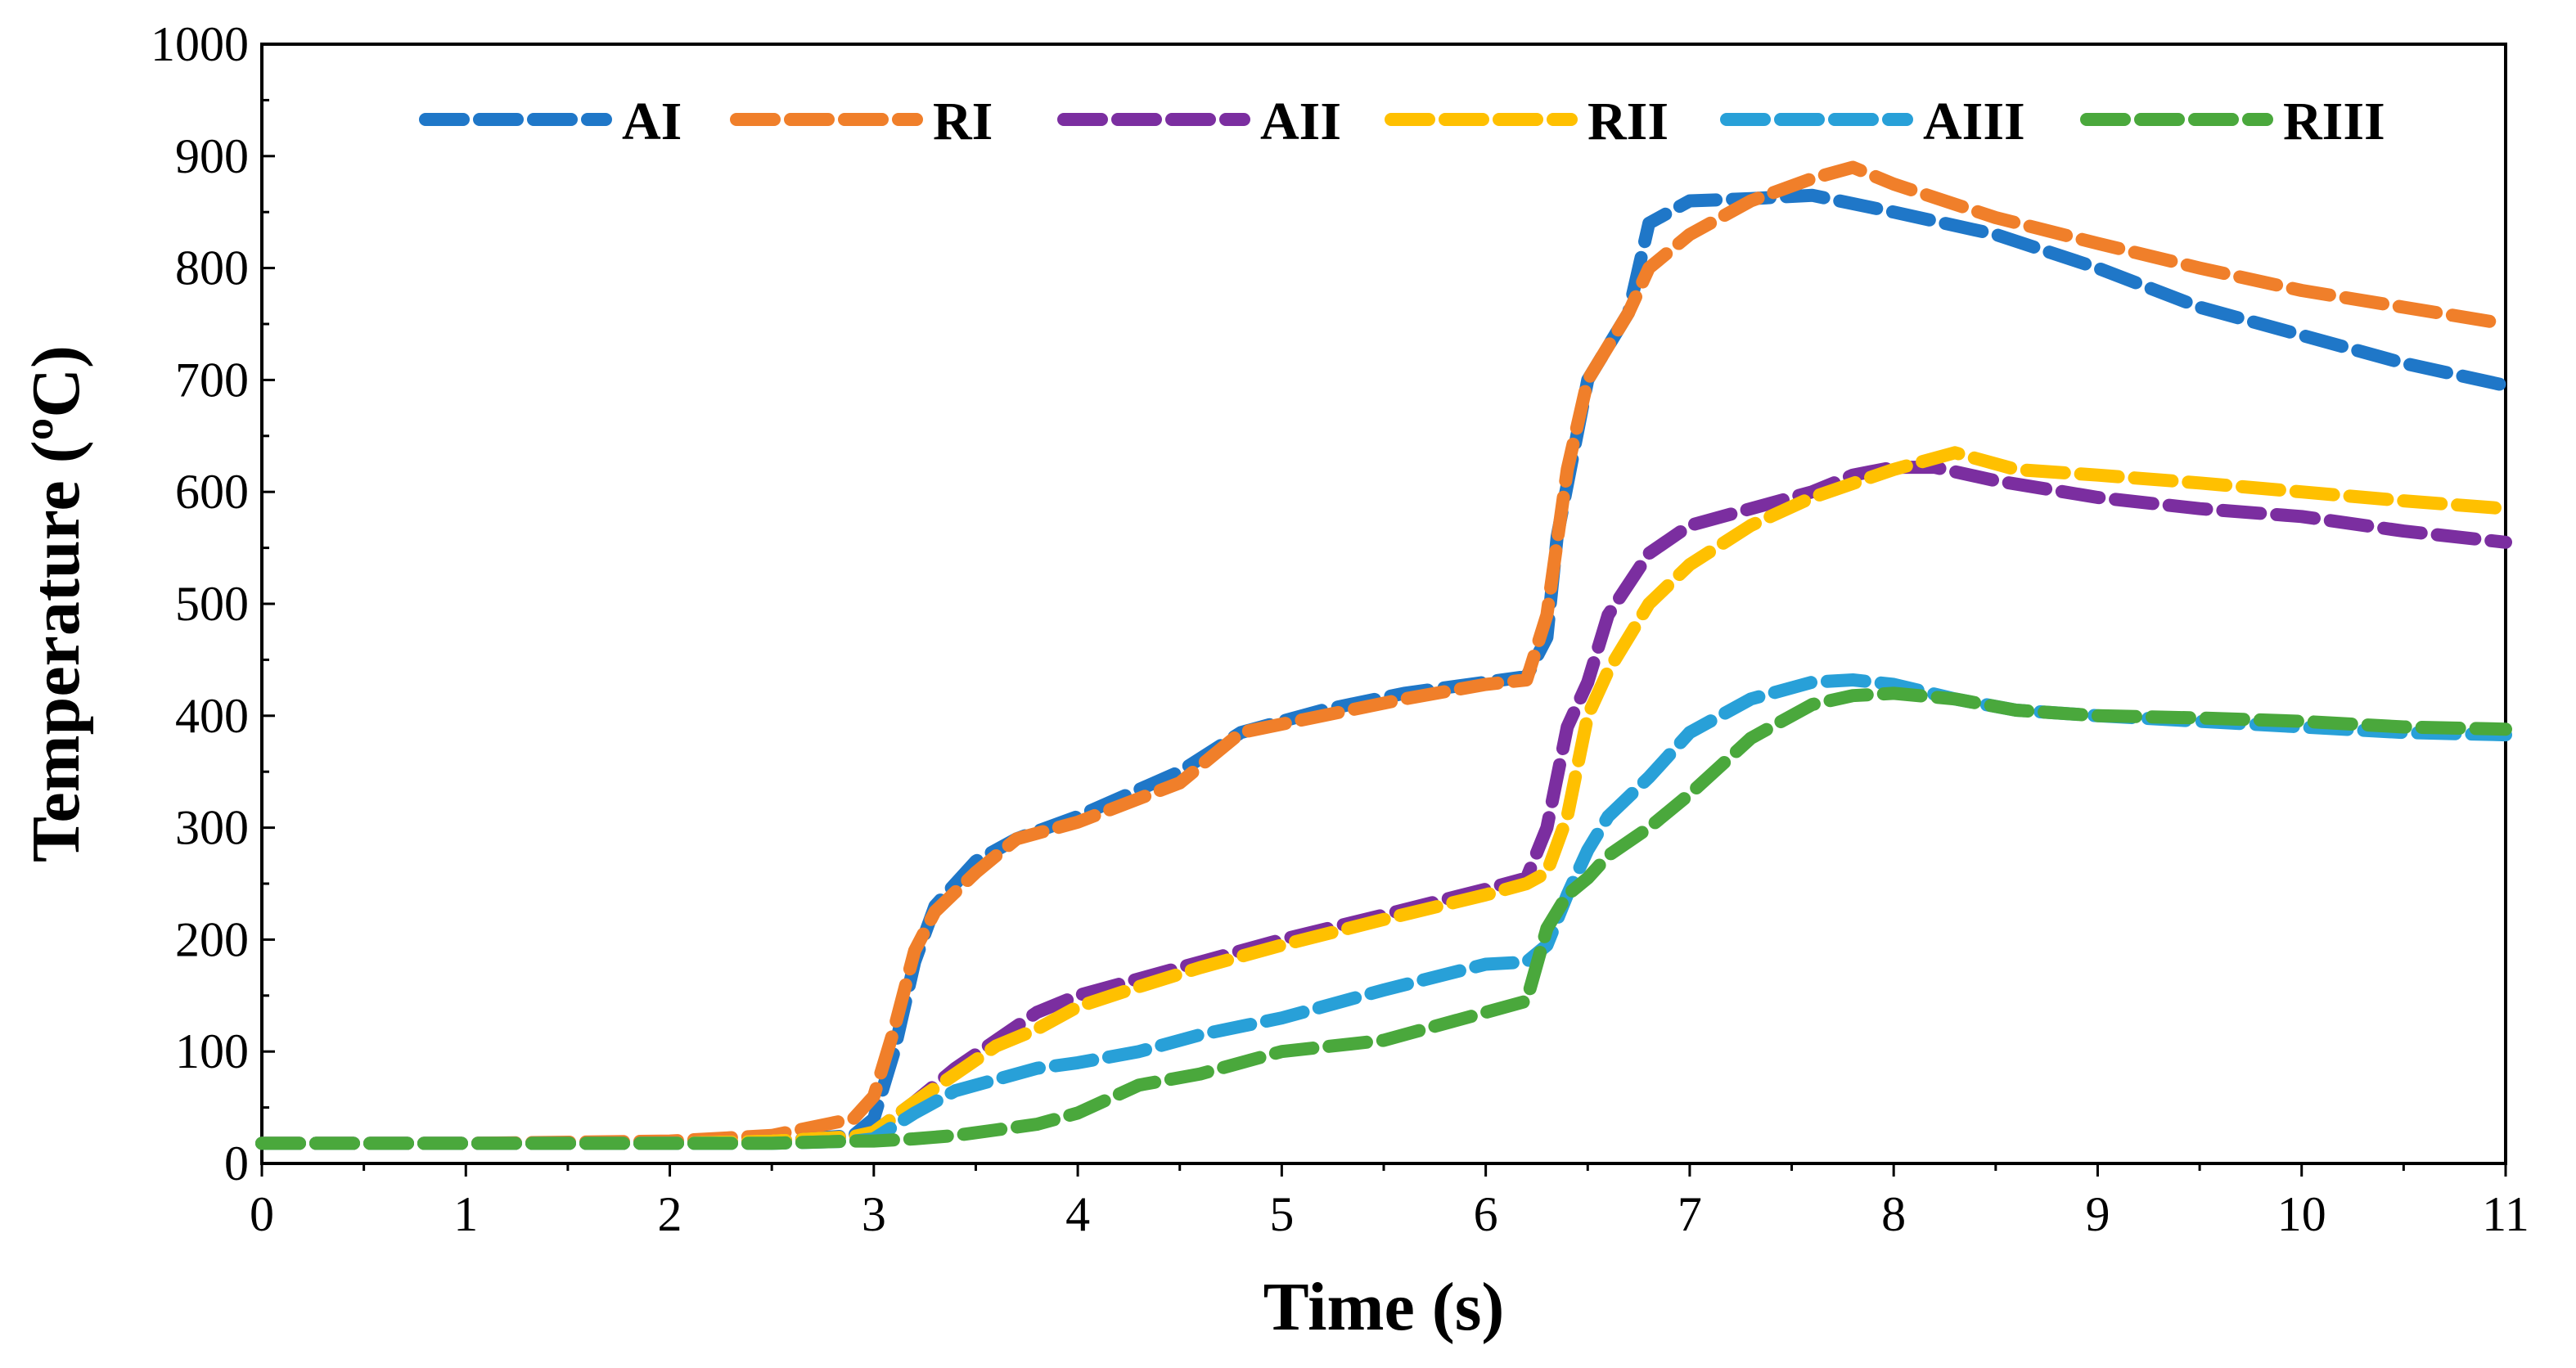 The height and width of the screenshot is (1368, 2576). What do you see at coordinates (2097, 1214) in the screenshot?
I see `x-tick-label: 9` at bounding box center [2097, 1214].